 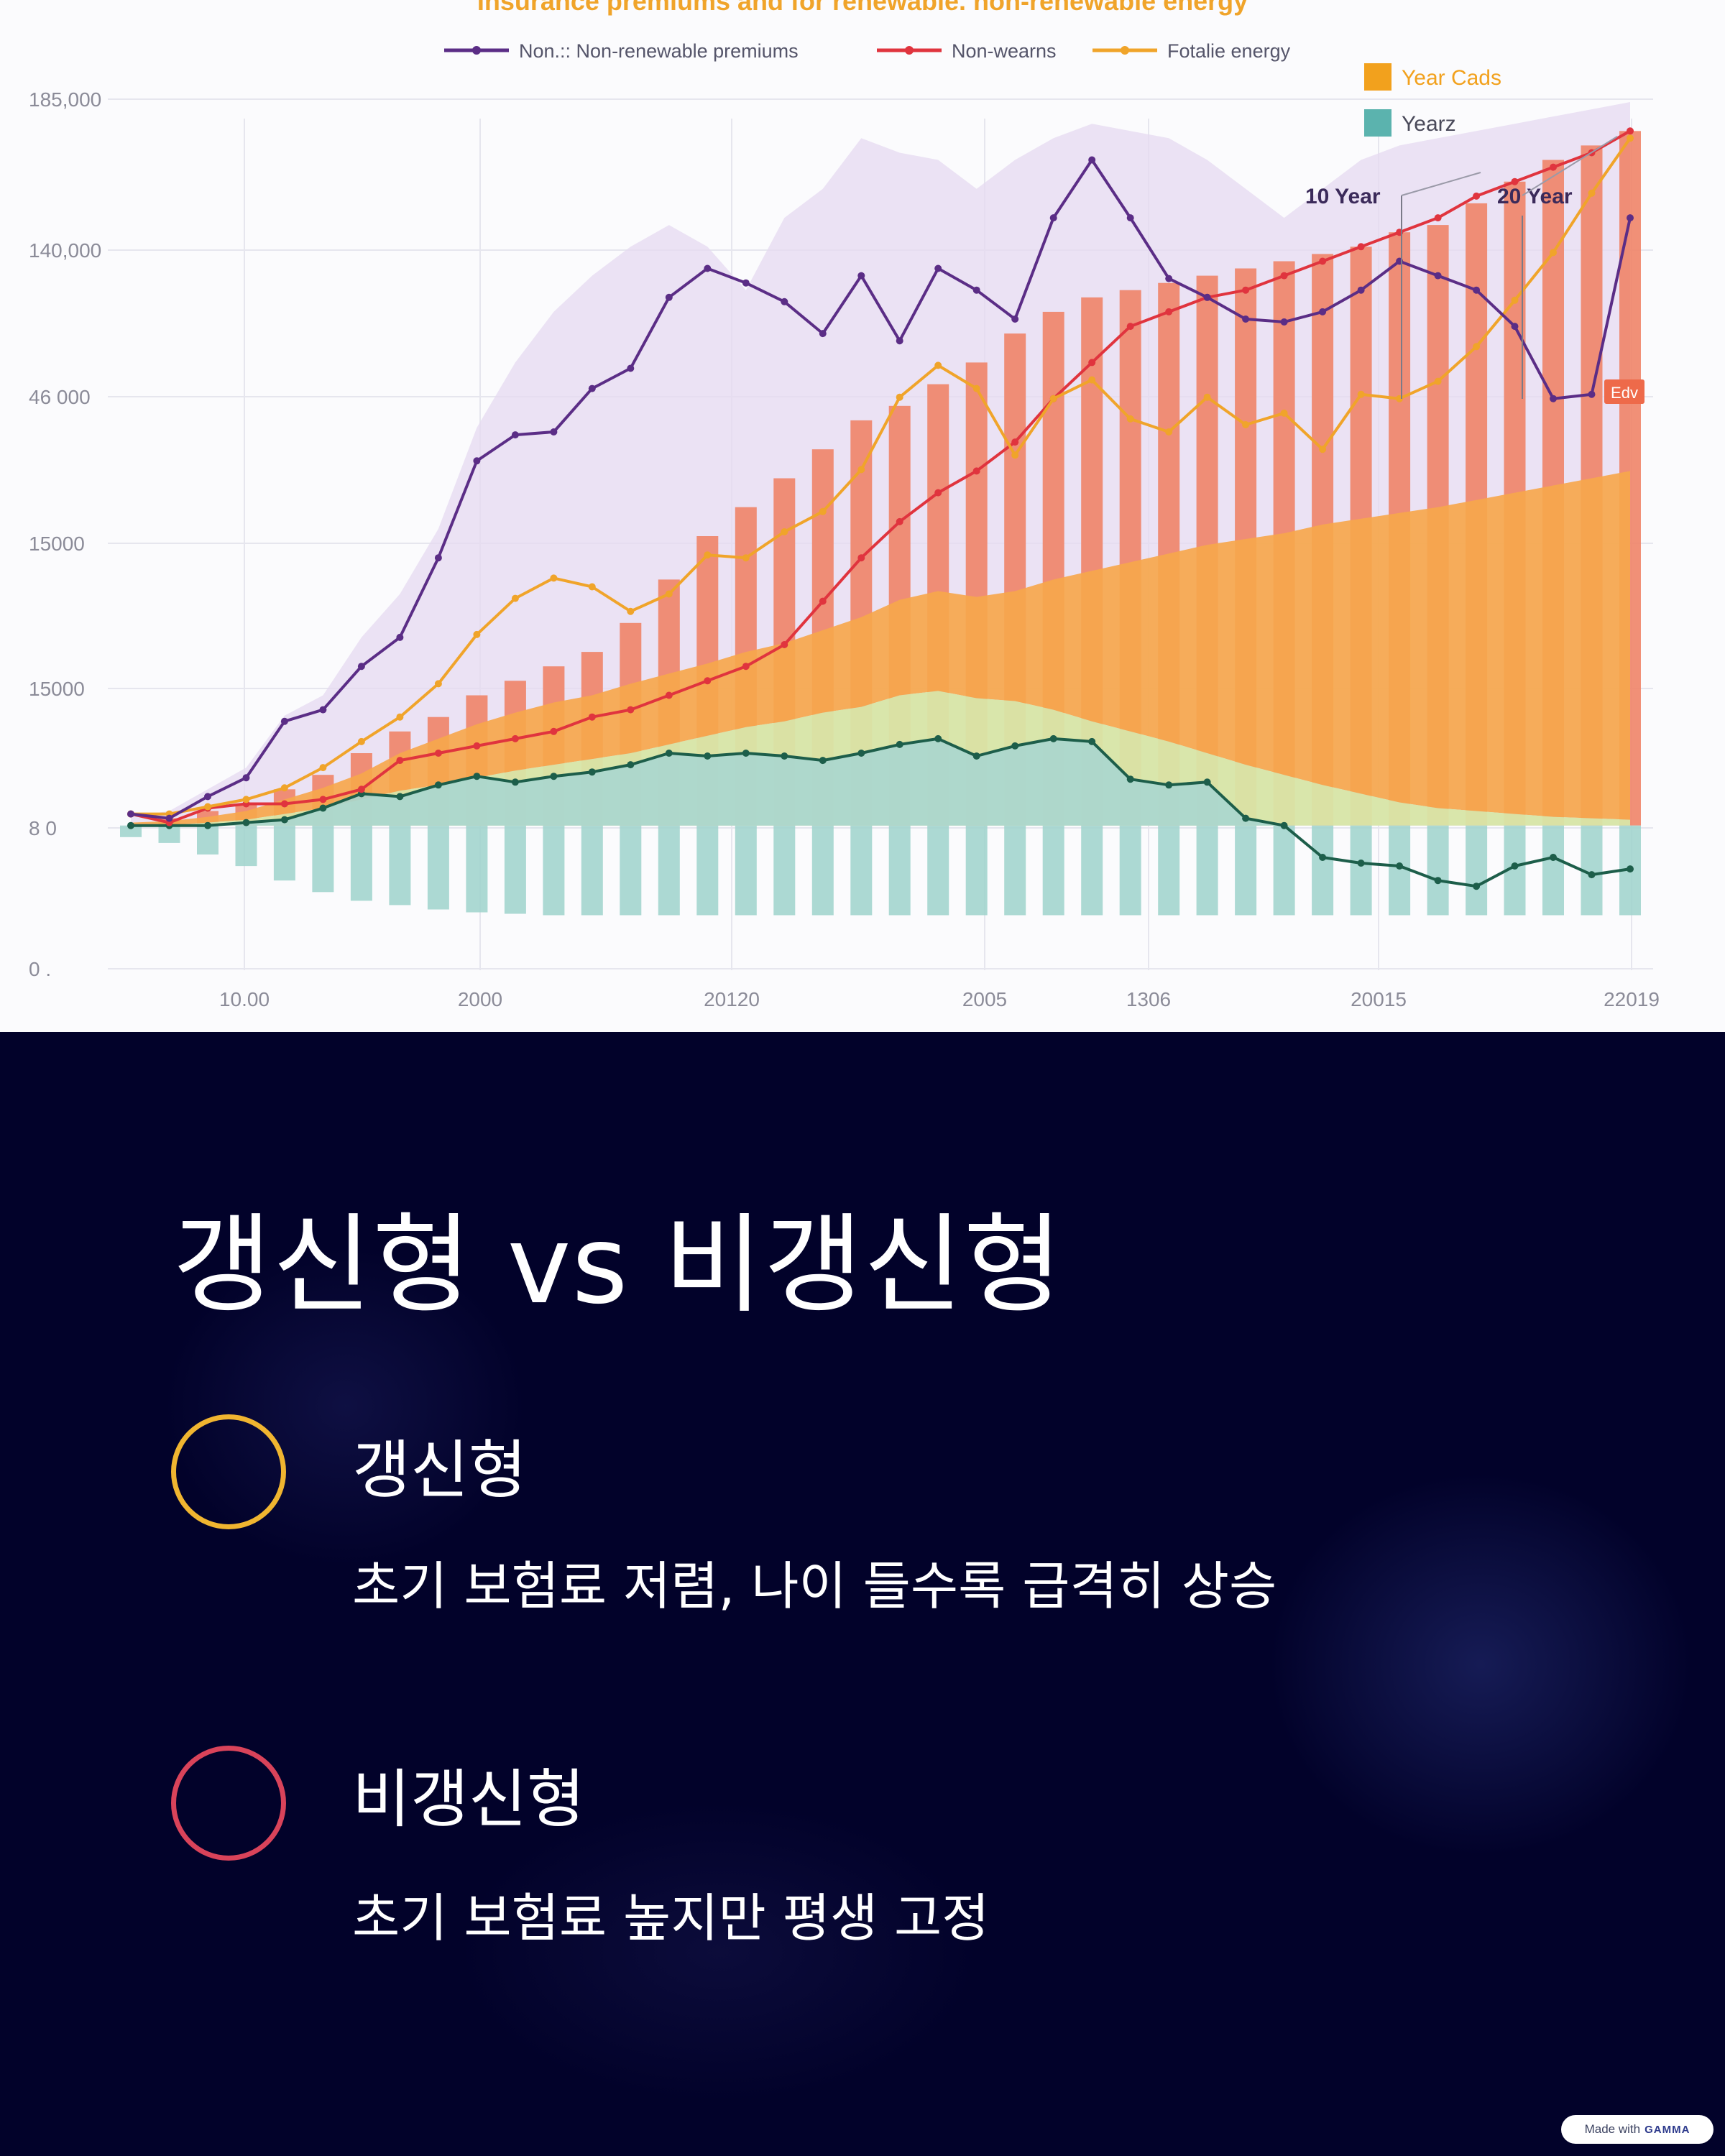 I want to click on badge-prefix: Made with, so click(x=1612, y=2129).